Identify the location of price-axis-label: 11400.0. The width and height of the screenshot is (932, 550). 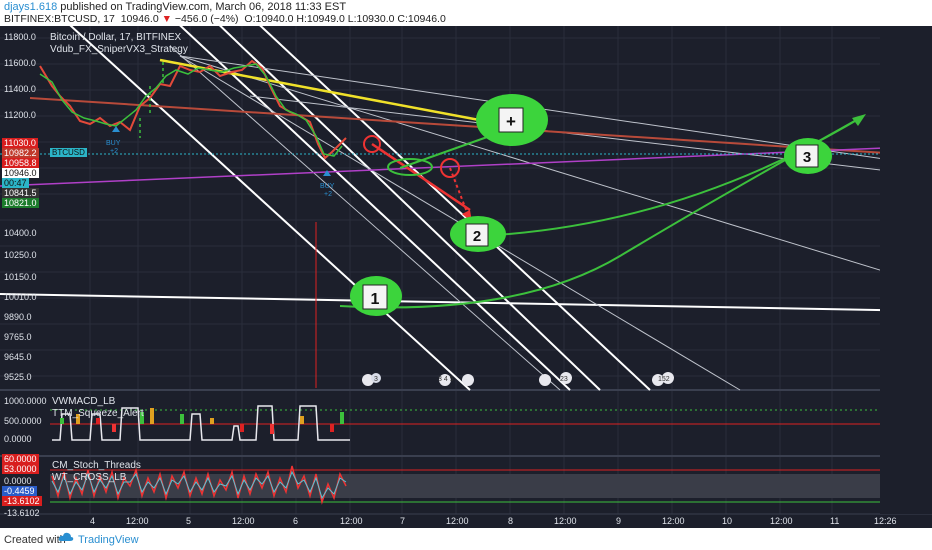
(20, 89).